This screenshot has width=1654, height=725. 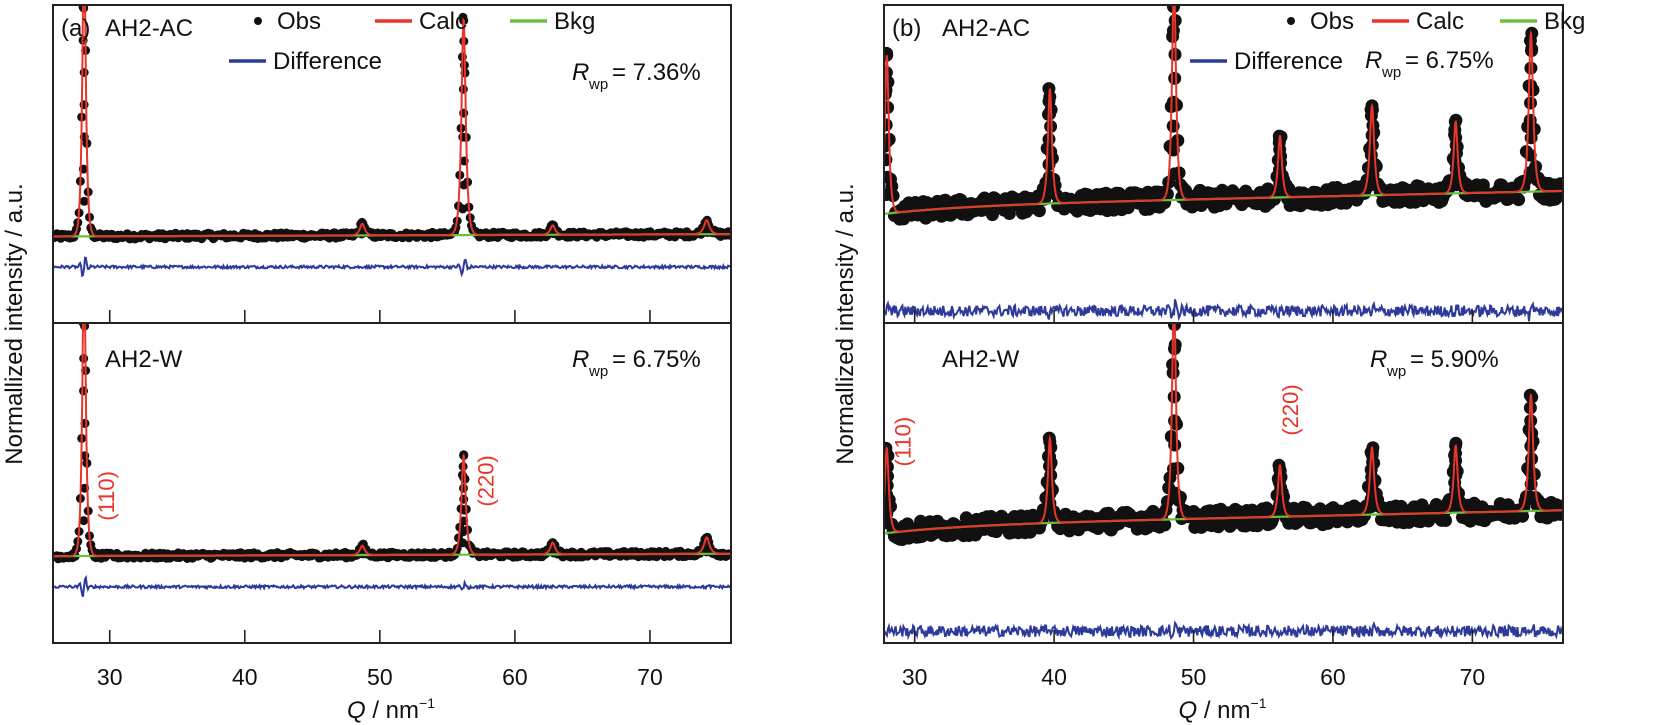 I want to click on rwp-value: = 7.36%, so click(x=656, y=72).